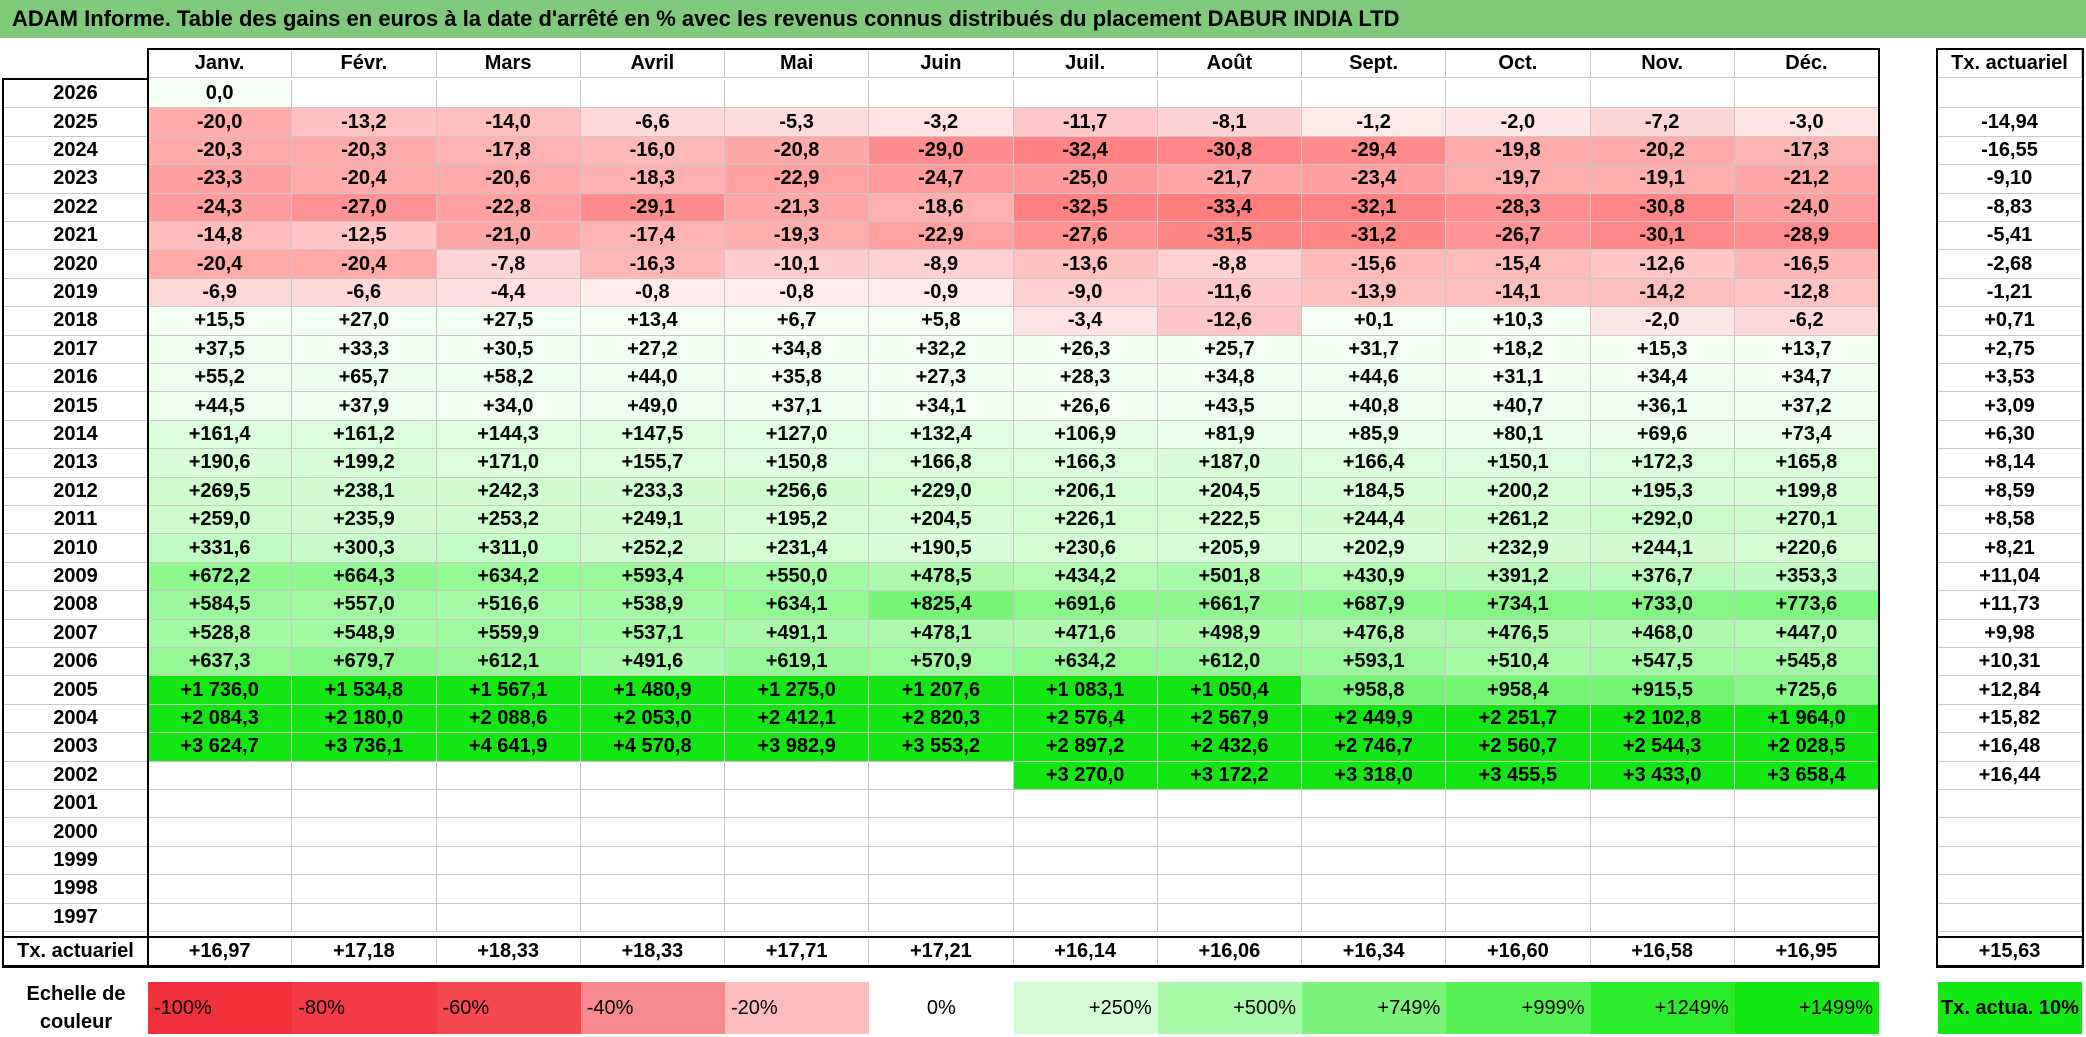 The width and height of the screenshot is (2086, 1037). I want to click on gain-cell: +190,6, so click(220, 463).